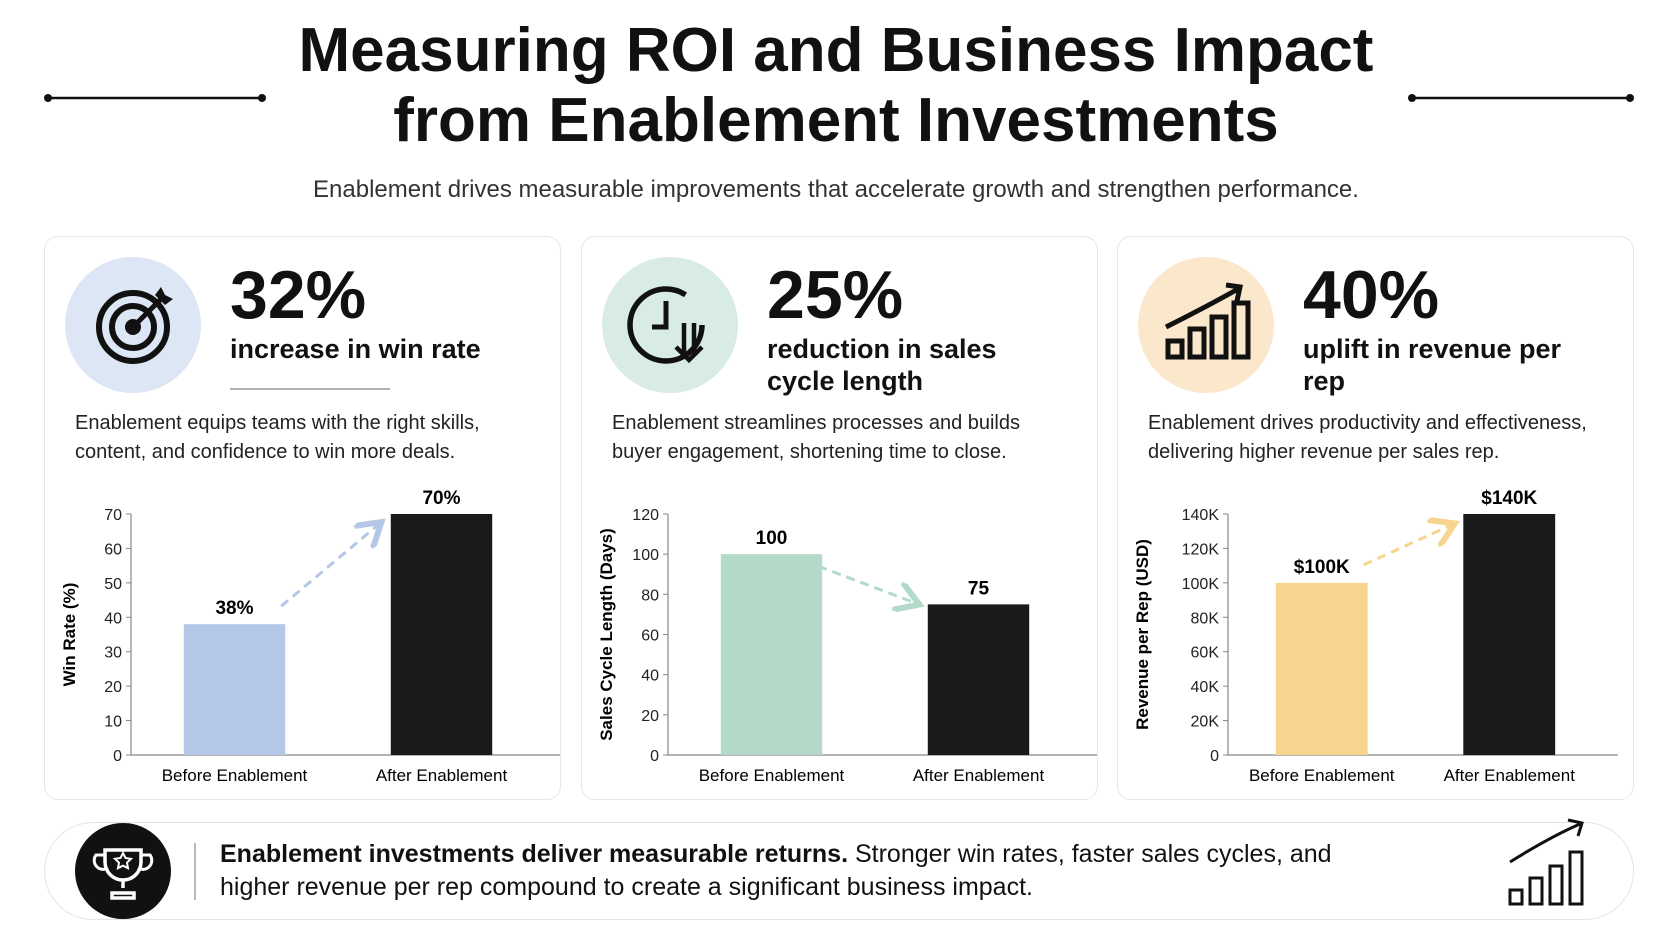 This screenshot has height=941, width=1672. I want to click on y-tick-label: 70, so click(113, 515).